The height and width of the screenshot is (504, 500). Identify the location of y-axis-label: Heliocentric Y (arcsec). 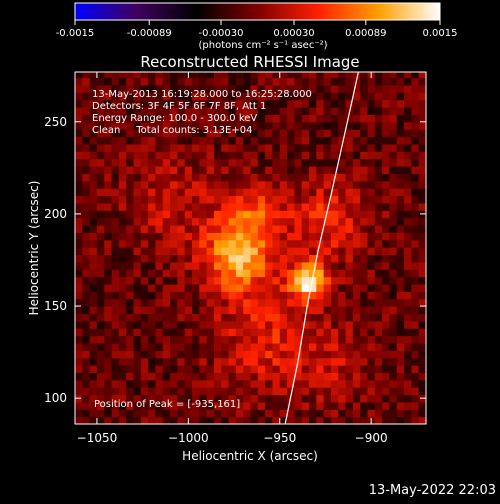
(34, 248).